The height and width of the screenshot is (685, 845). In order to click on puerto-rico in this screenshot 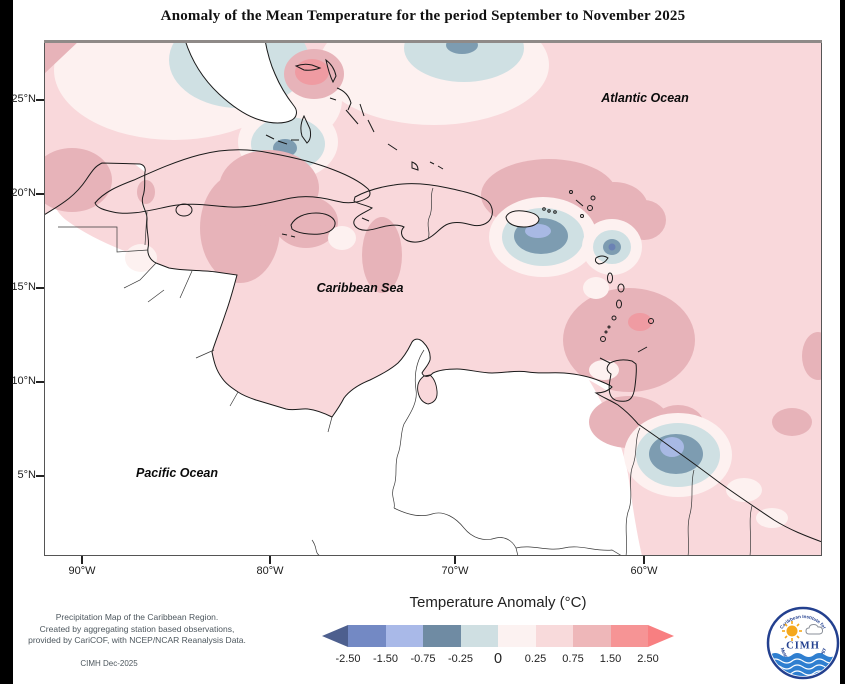, I will do `click(522, 219)`.